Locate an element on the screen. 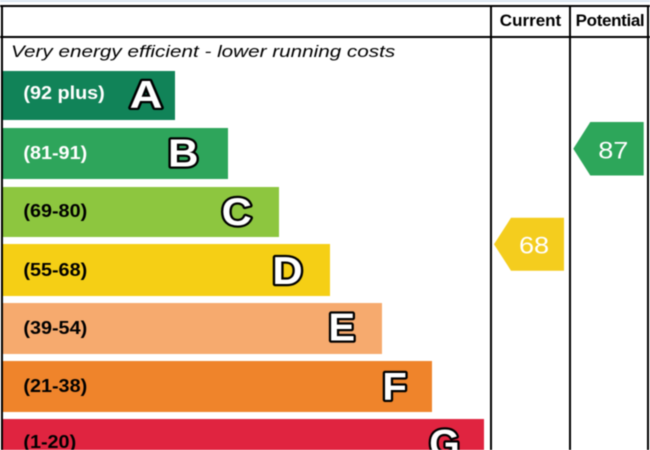  svg-text: C is located at coordinates (237, 211).